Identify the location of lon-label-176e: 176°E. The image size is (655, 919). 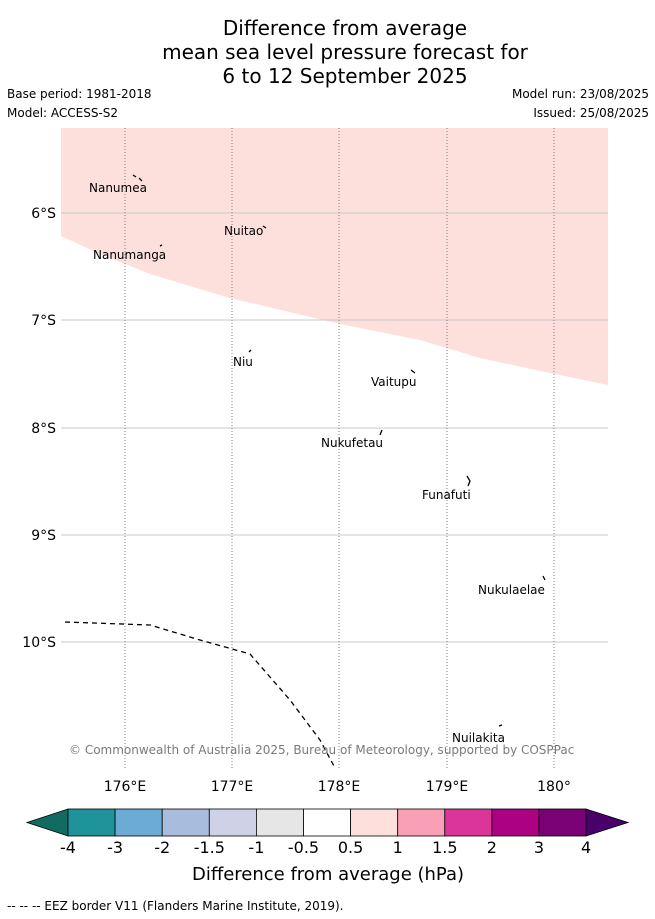
(125, 787).